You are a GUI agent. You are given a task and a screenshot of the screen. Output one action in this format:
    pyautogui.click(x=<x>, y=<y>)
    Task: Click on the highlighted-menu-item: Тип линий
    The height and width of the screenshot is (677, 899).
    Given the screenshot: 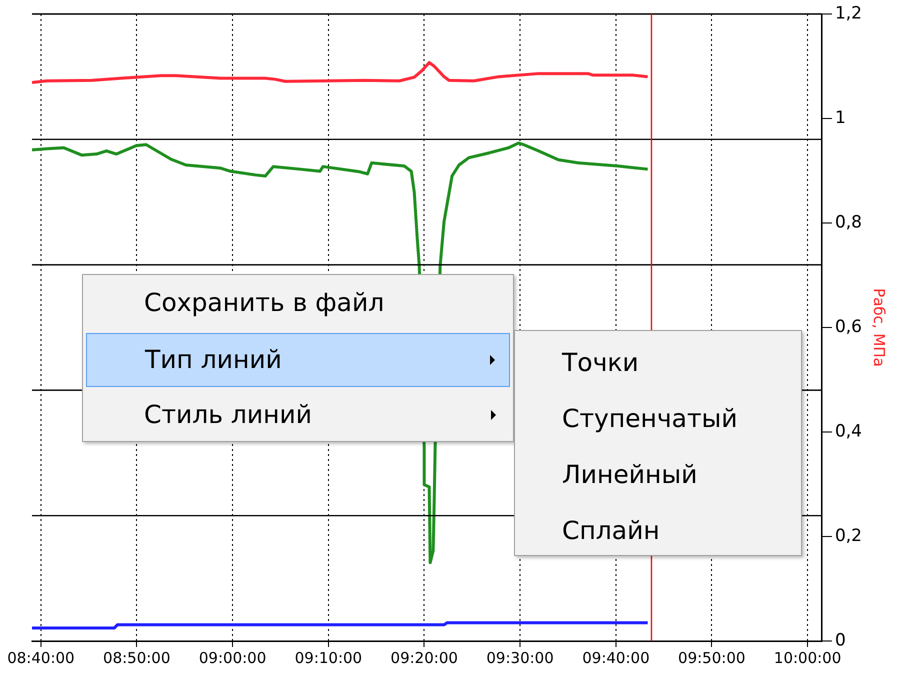 What is the action you would take?
    pyautogui.click(x=298, y=360)
    